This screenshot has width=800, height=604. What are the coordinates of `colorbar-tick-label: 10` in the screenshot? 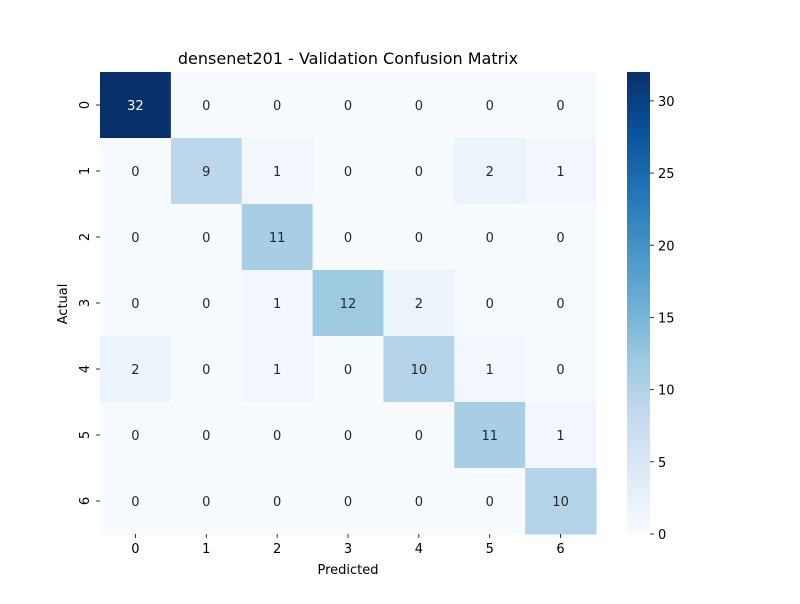 It's located at (666, 391).